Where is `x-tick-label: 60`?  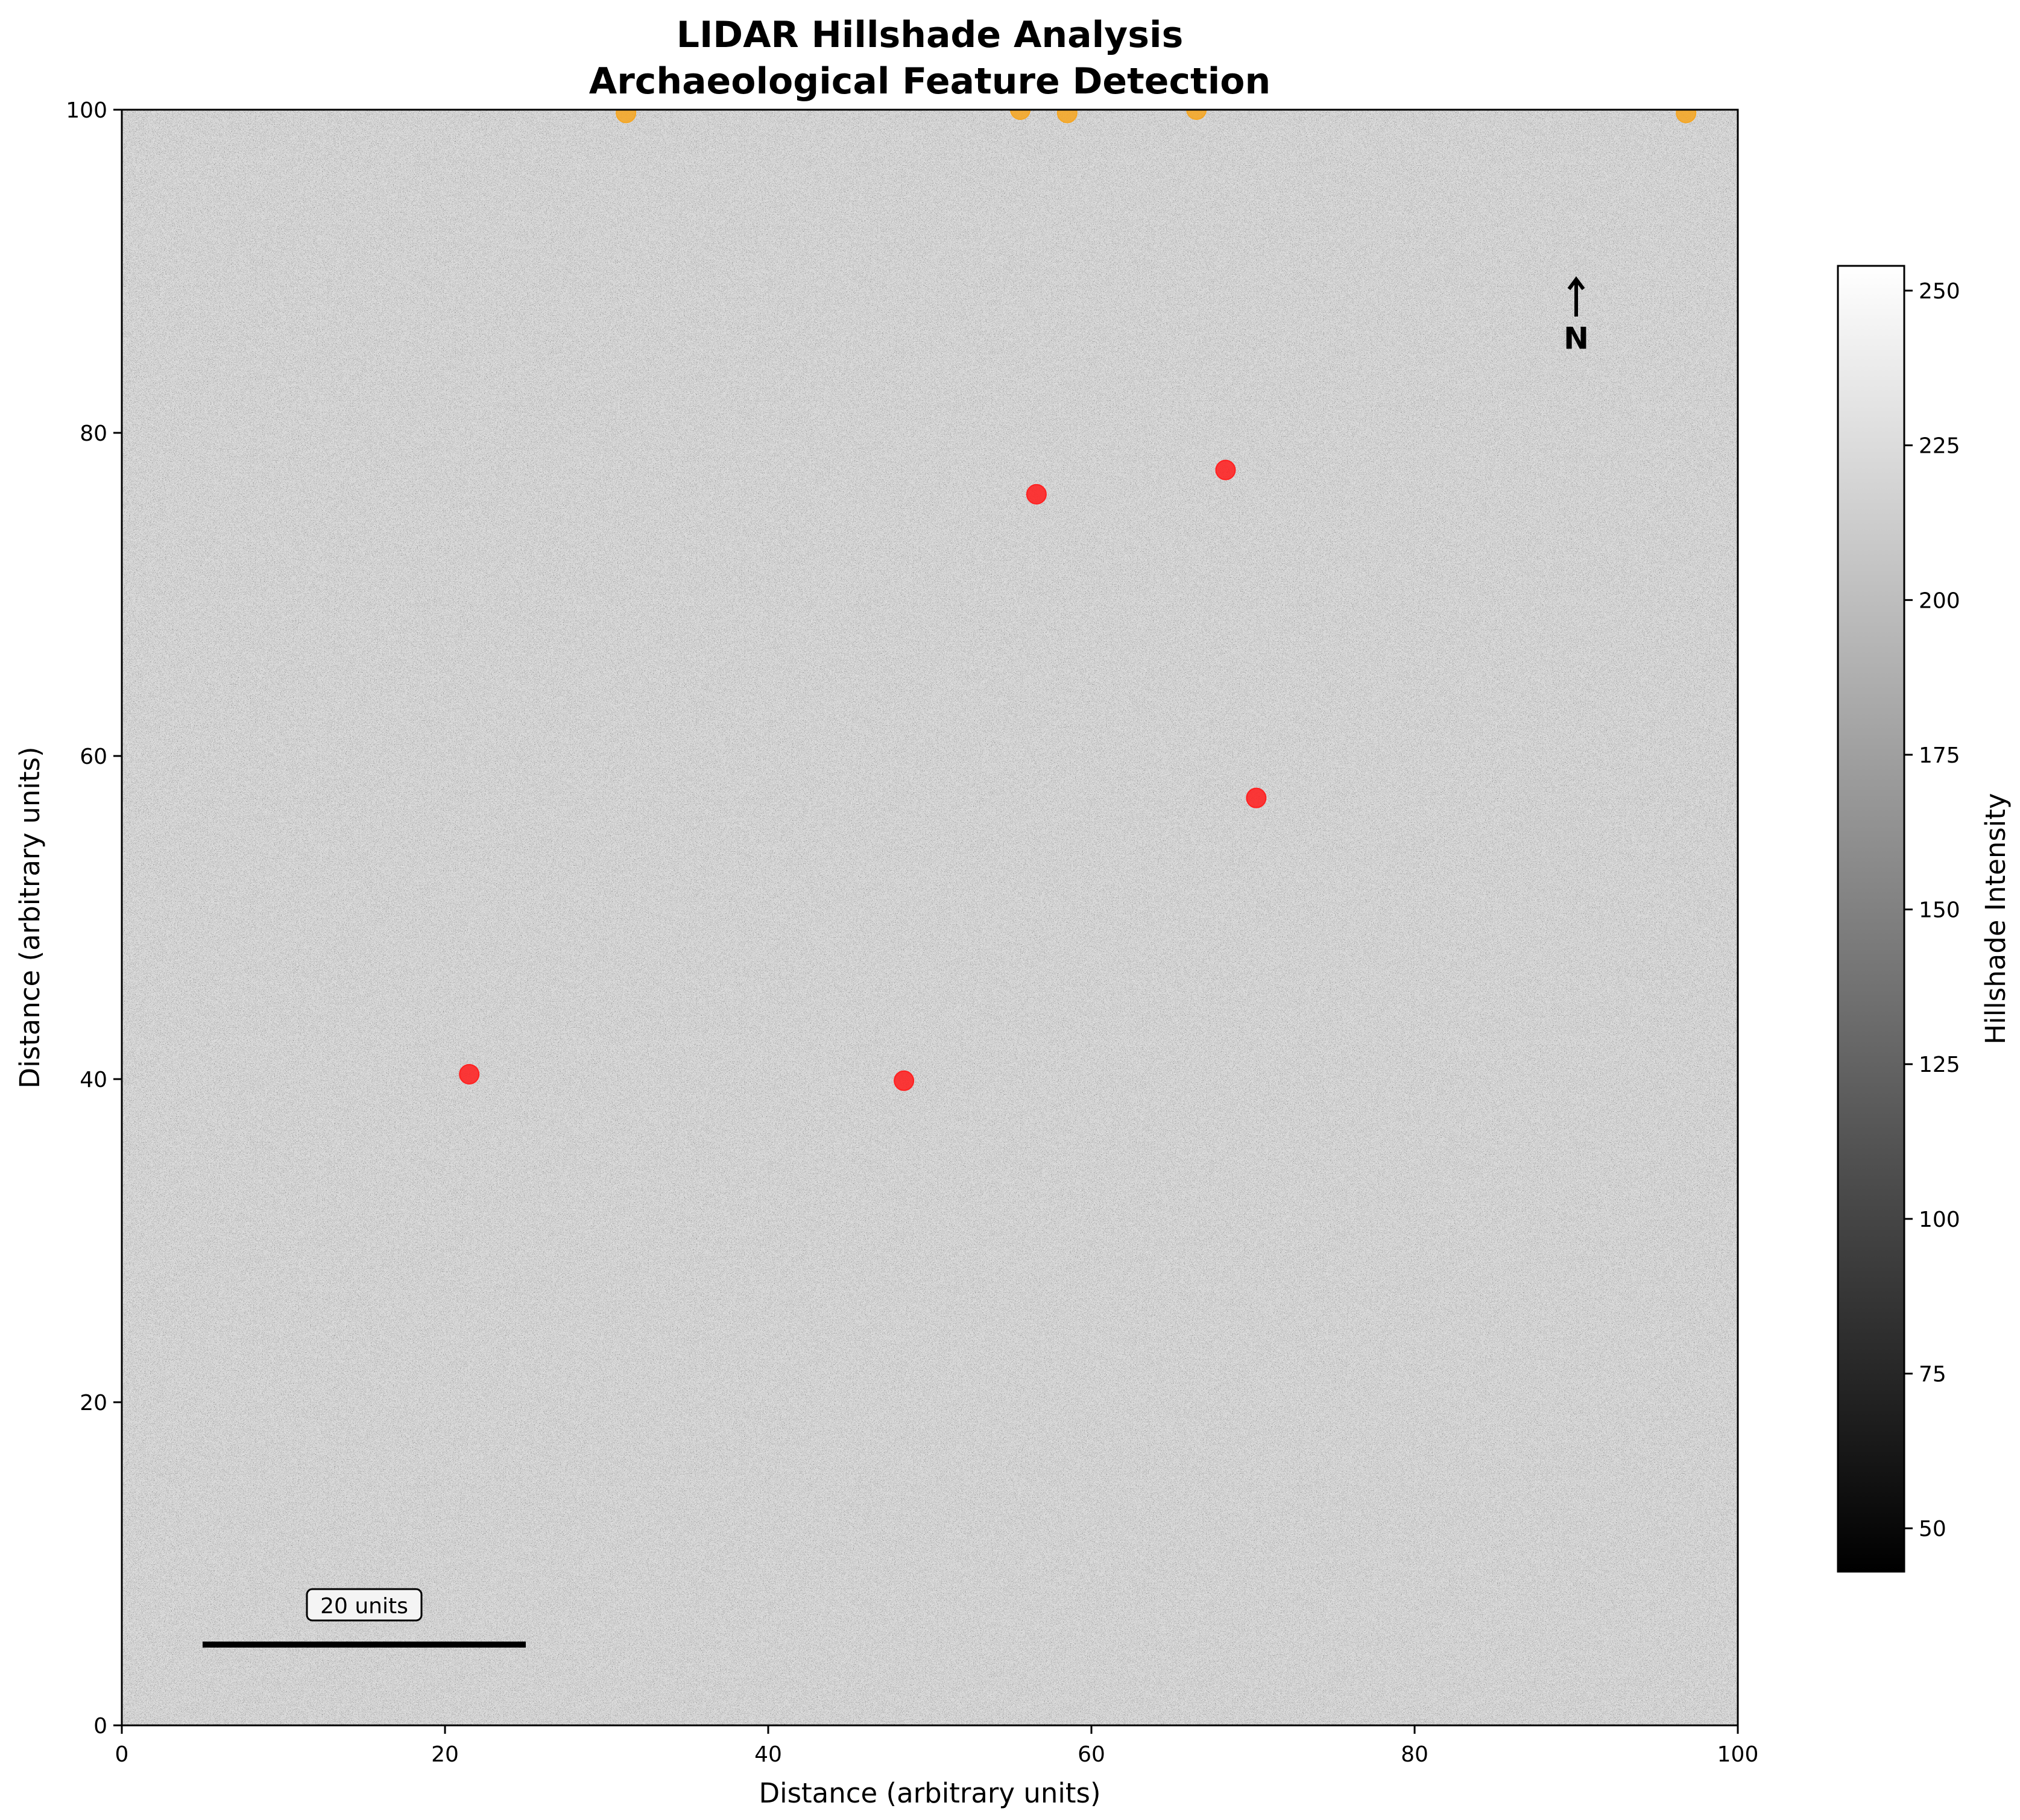
x-tick-label: 60 is located at coordinates (1091, 1755).